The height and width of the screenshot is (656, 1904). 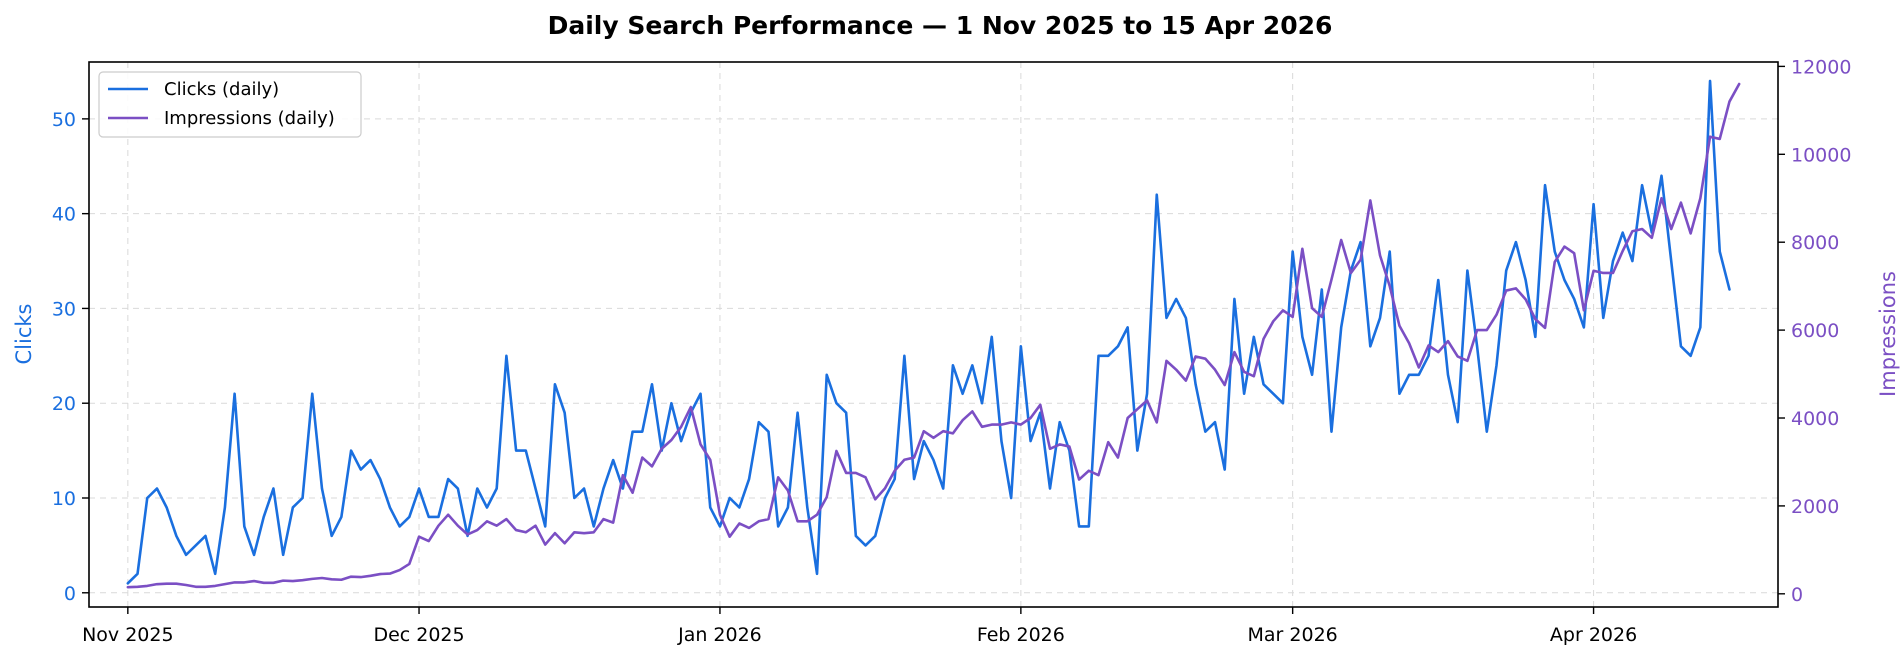 I want to click on y-right-tick-label-5: 10000, so click(x=1821, y=155).